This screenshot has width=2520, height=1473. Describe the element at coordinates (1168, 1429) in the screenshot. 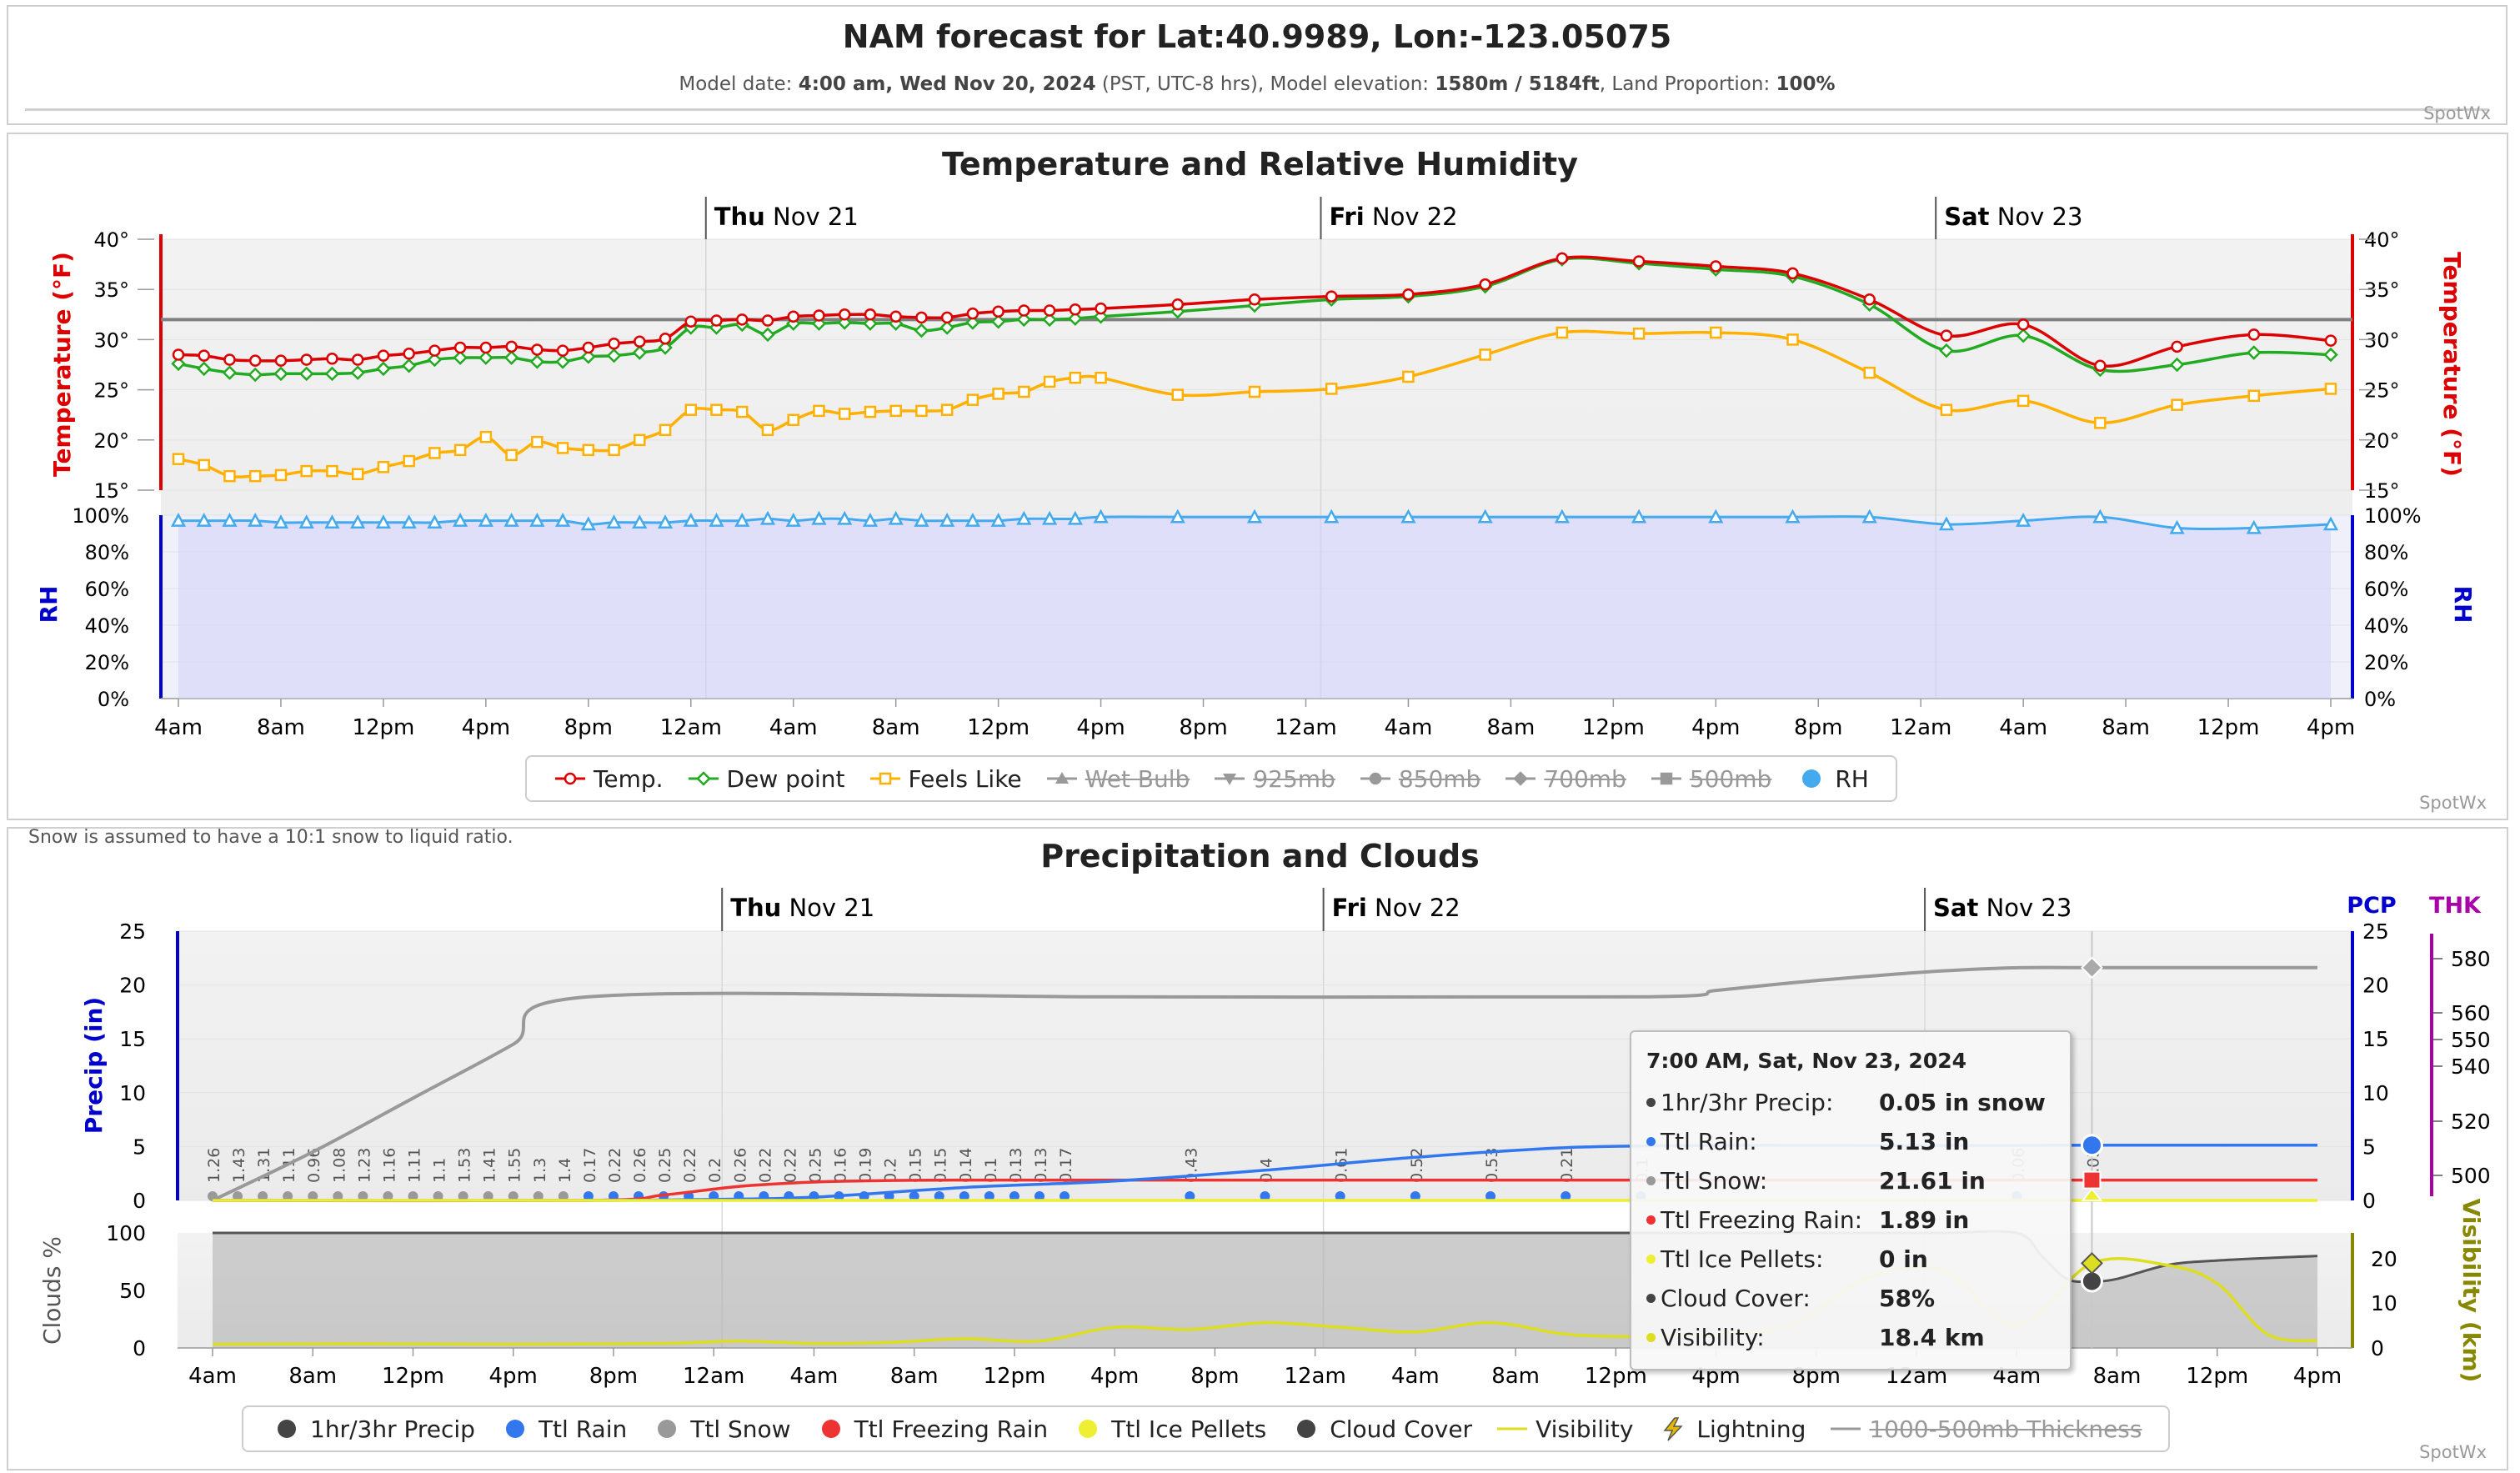

I see `legend-item-ice: Ttl Ice Pellets` at that location.